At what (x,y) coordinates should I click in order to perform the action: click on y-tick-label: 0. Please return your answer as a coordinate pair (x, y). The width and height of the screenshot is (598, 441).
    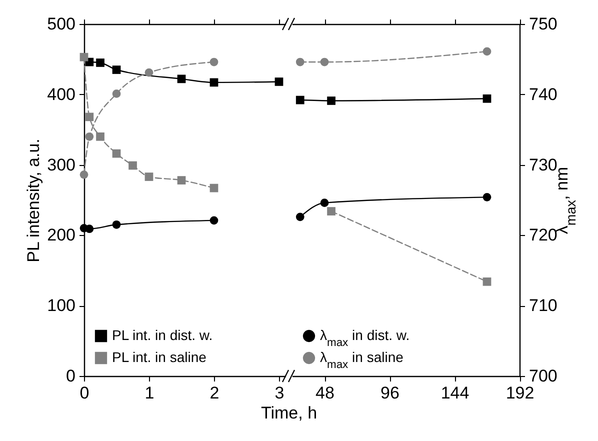
    Looking at the image, I should click on (71, 376).